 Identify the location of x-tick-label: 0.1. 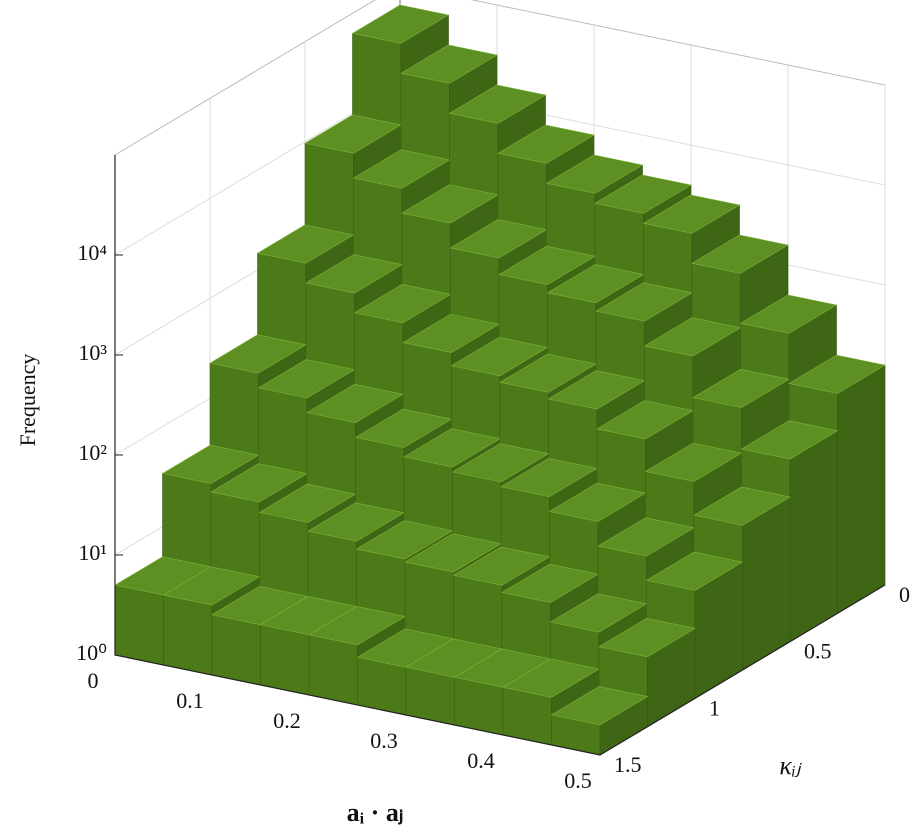
(190, 700).